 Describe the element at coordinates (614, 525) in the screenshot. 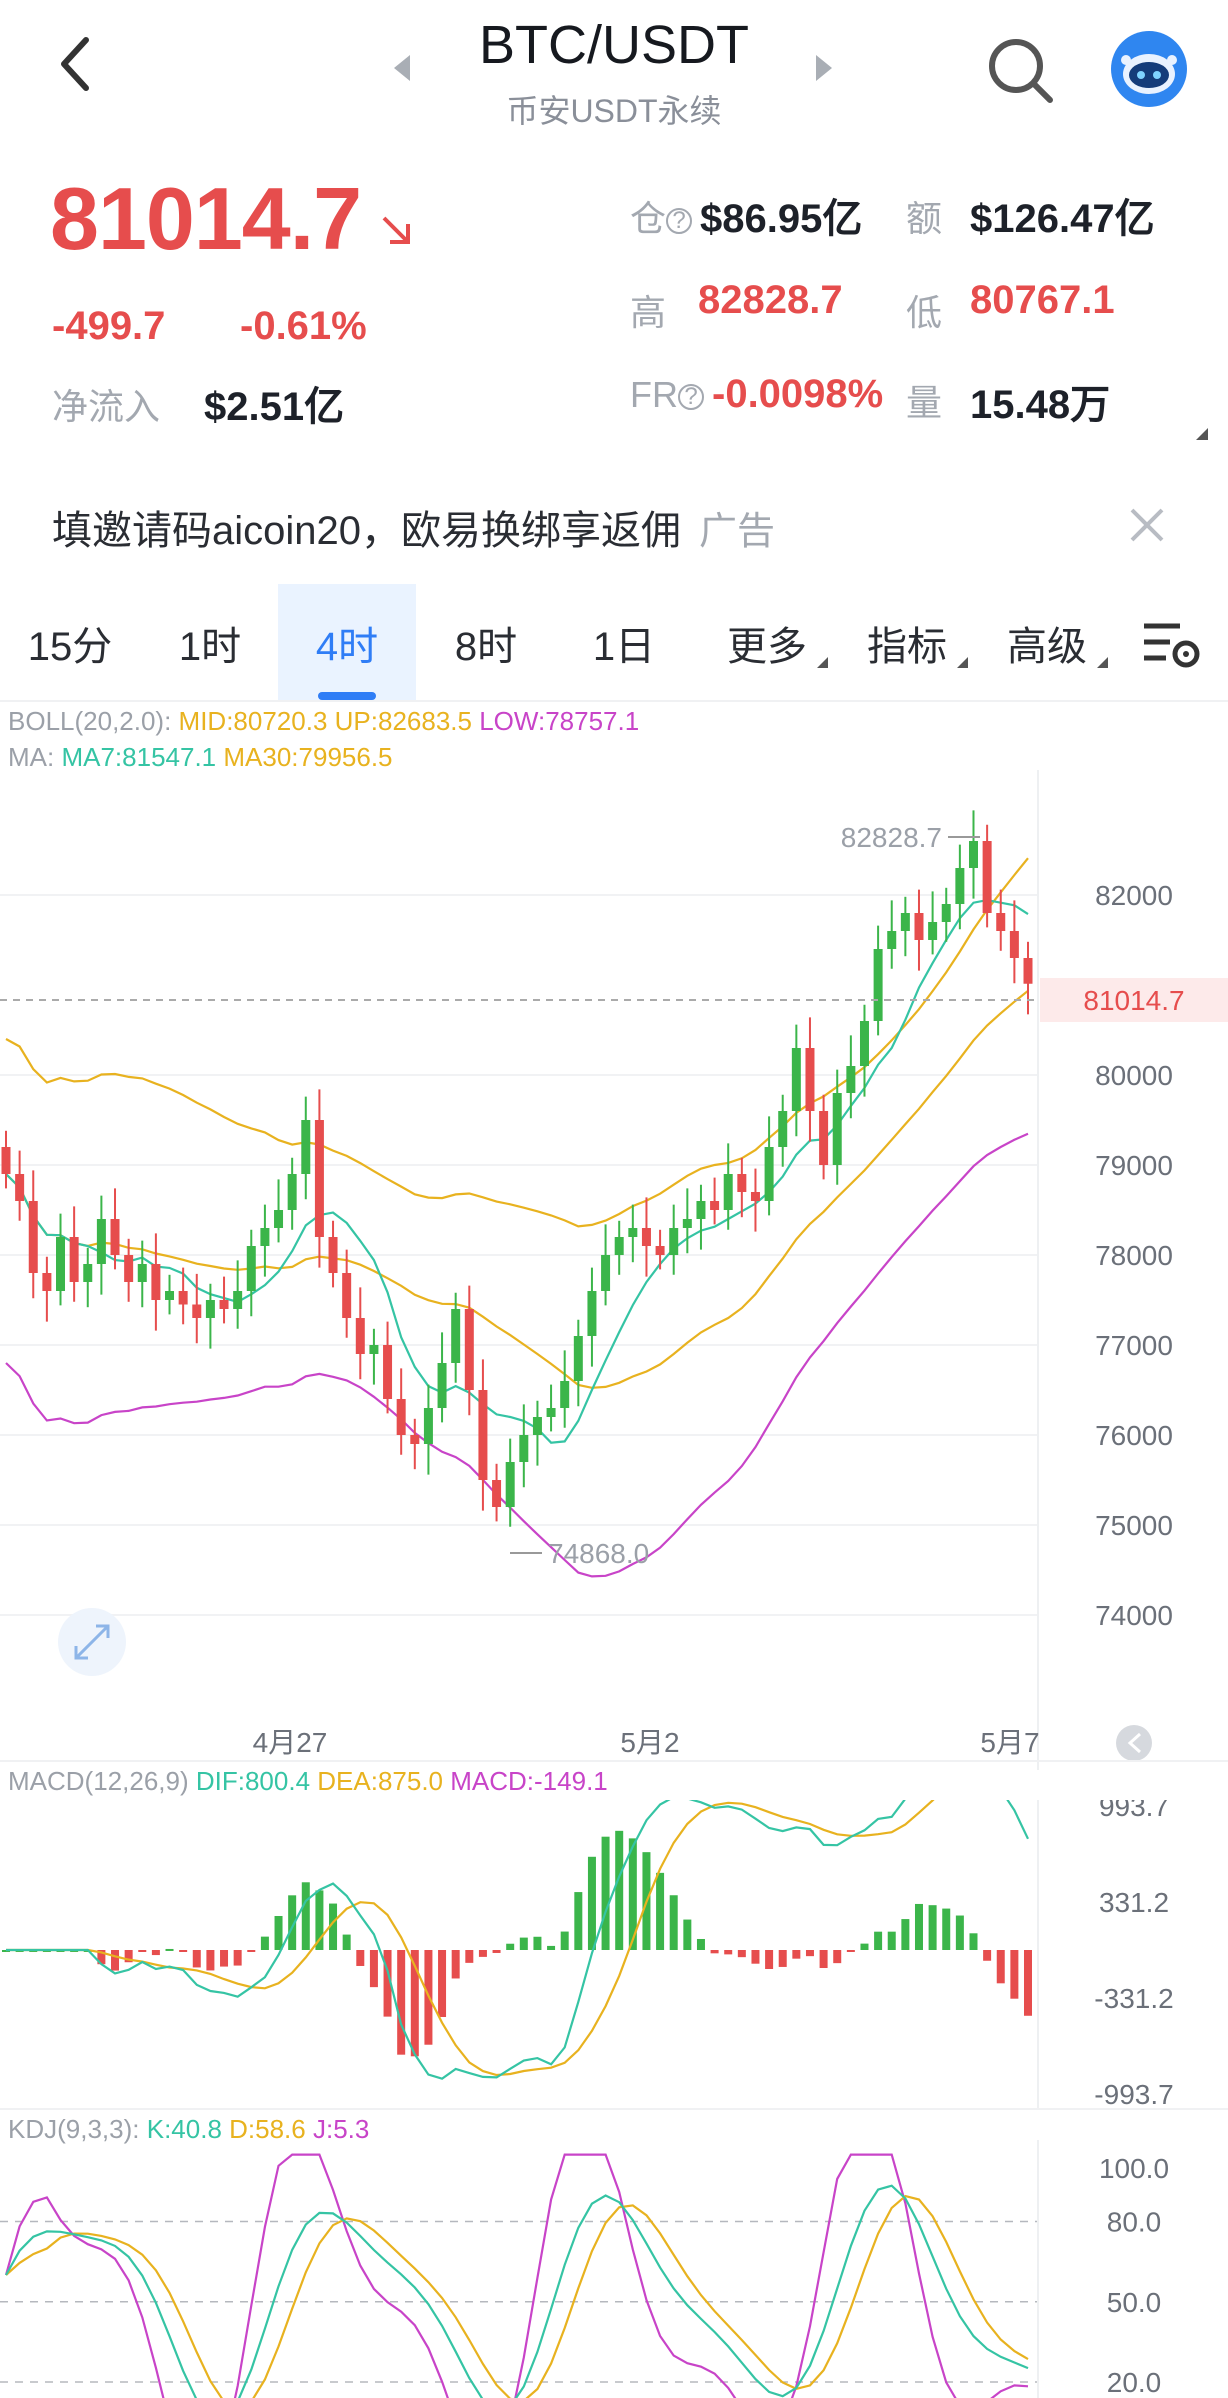

I see `ad-banner` at that location.